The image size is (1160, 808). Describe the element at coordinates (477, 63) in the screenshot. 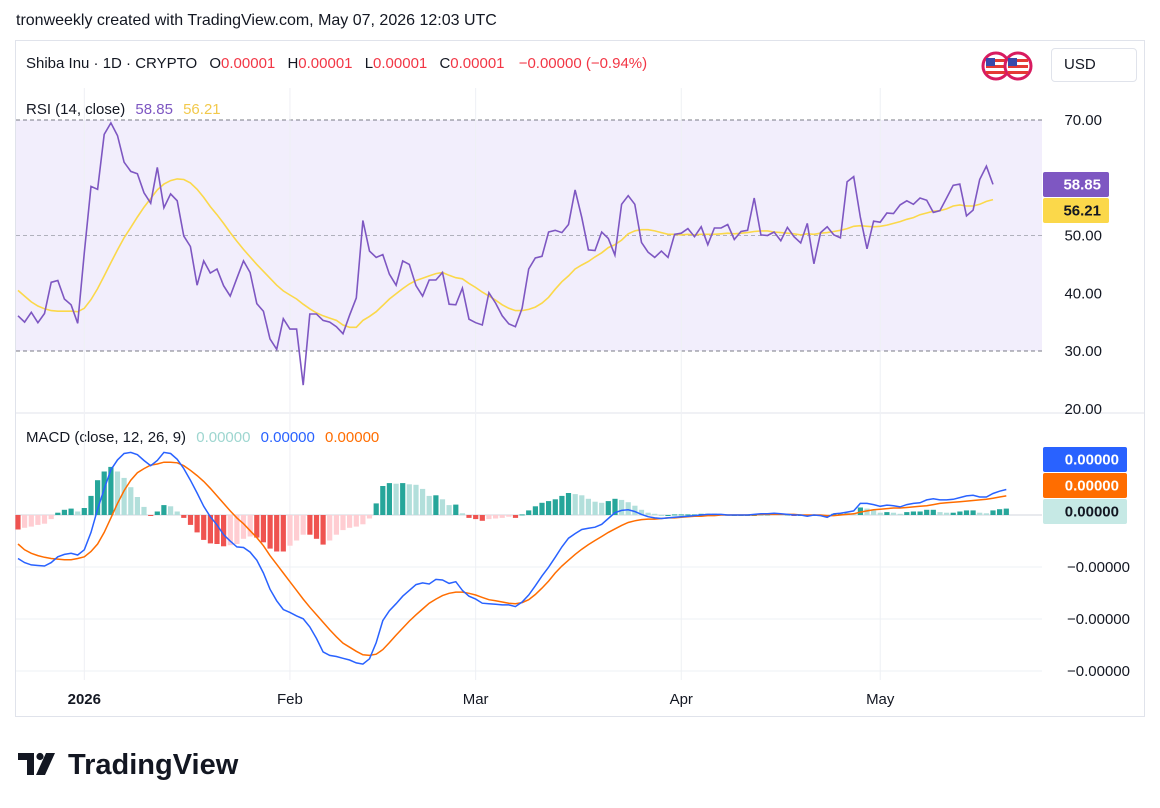

I see `close-value: 0.00001` at that location.